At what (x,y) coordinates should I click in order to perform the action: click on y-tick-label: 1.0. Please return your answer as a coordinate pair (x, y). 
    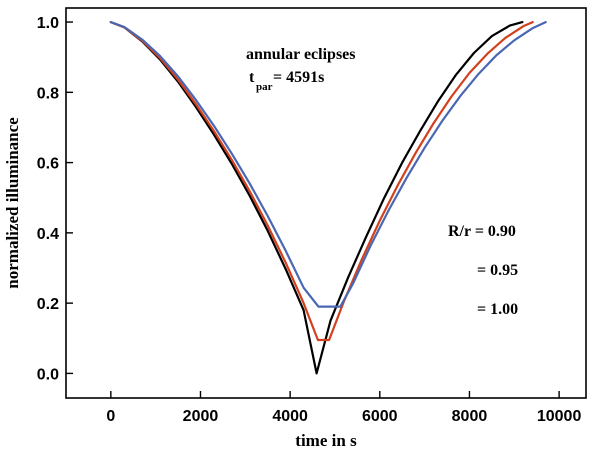
    Looking at the image, I should click on (48, 23).